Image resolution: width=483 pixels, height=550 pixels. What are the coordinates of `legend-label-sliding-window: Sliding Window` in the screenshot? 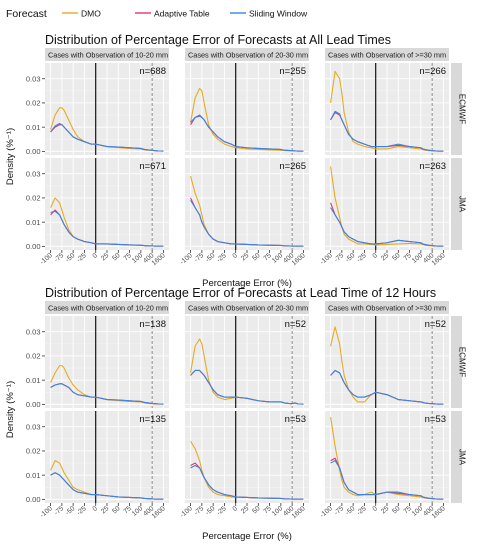 It's located at (278, 14).